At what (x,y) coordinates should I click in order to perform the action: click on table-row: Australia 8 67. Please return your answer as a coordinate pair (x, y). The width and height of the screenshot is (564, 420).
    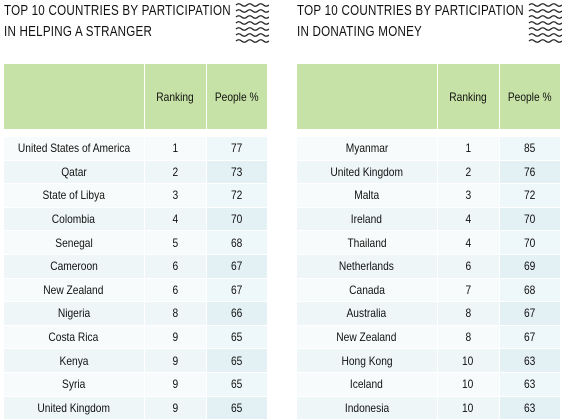
    Looking at the image, I should click on (428, 313).